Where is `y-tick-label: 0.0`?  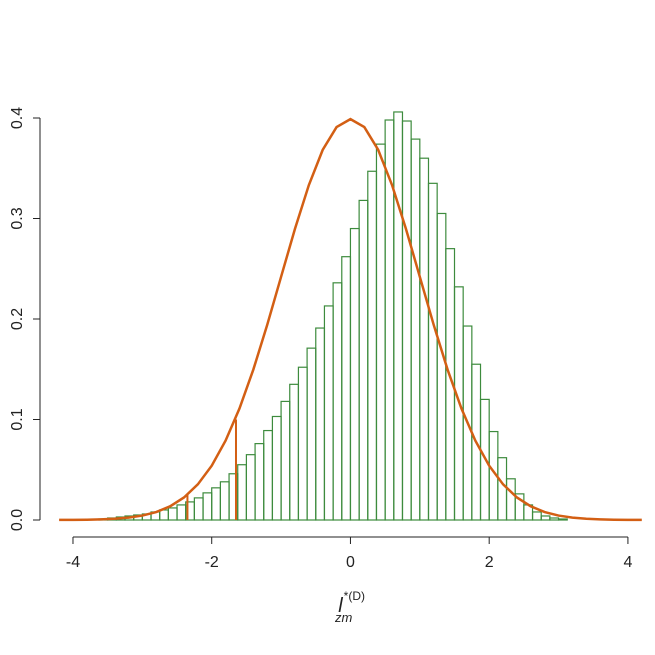 y-tick-label: 0.0 is located at coordinates (17, 520).